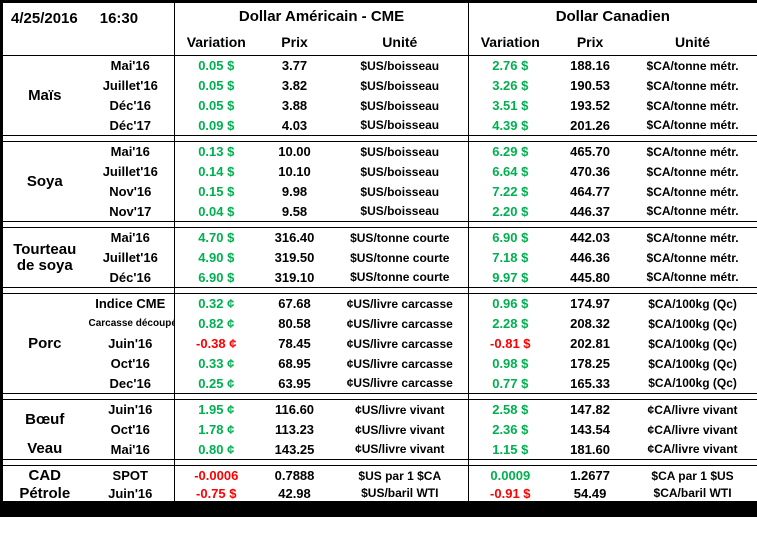 Image resolution: width=757 pixels, height=535 pixels. I want to click on ca-section-title: Dollar Canadien, so click(612, 15).